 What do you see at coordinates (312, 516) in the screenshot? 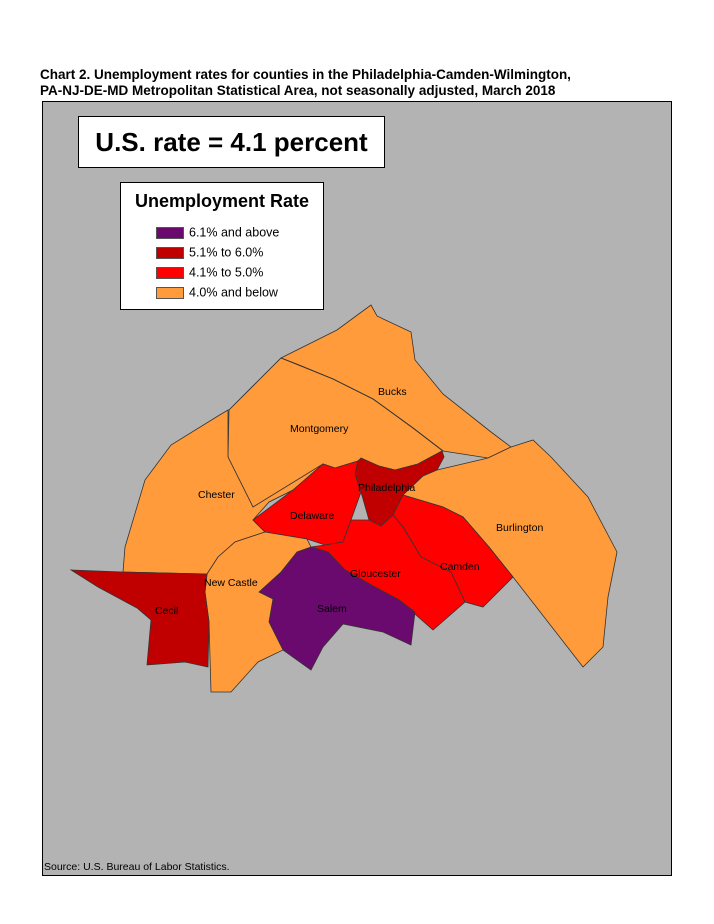
I see `county-label-delaware: Delaware` at bounding box center [312, 516].